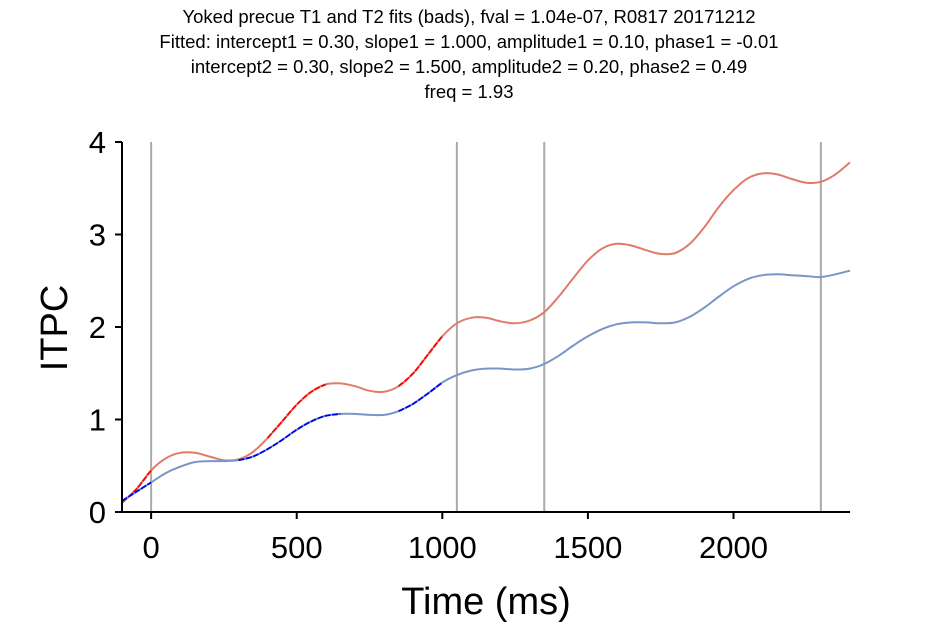  Describe the element at coordinates (297, 547) in the screenshot. I see `x-tick-label: 500` at that location.